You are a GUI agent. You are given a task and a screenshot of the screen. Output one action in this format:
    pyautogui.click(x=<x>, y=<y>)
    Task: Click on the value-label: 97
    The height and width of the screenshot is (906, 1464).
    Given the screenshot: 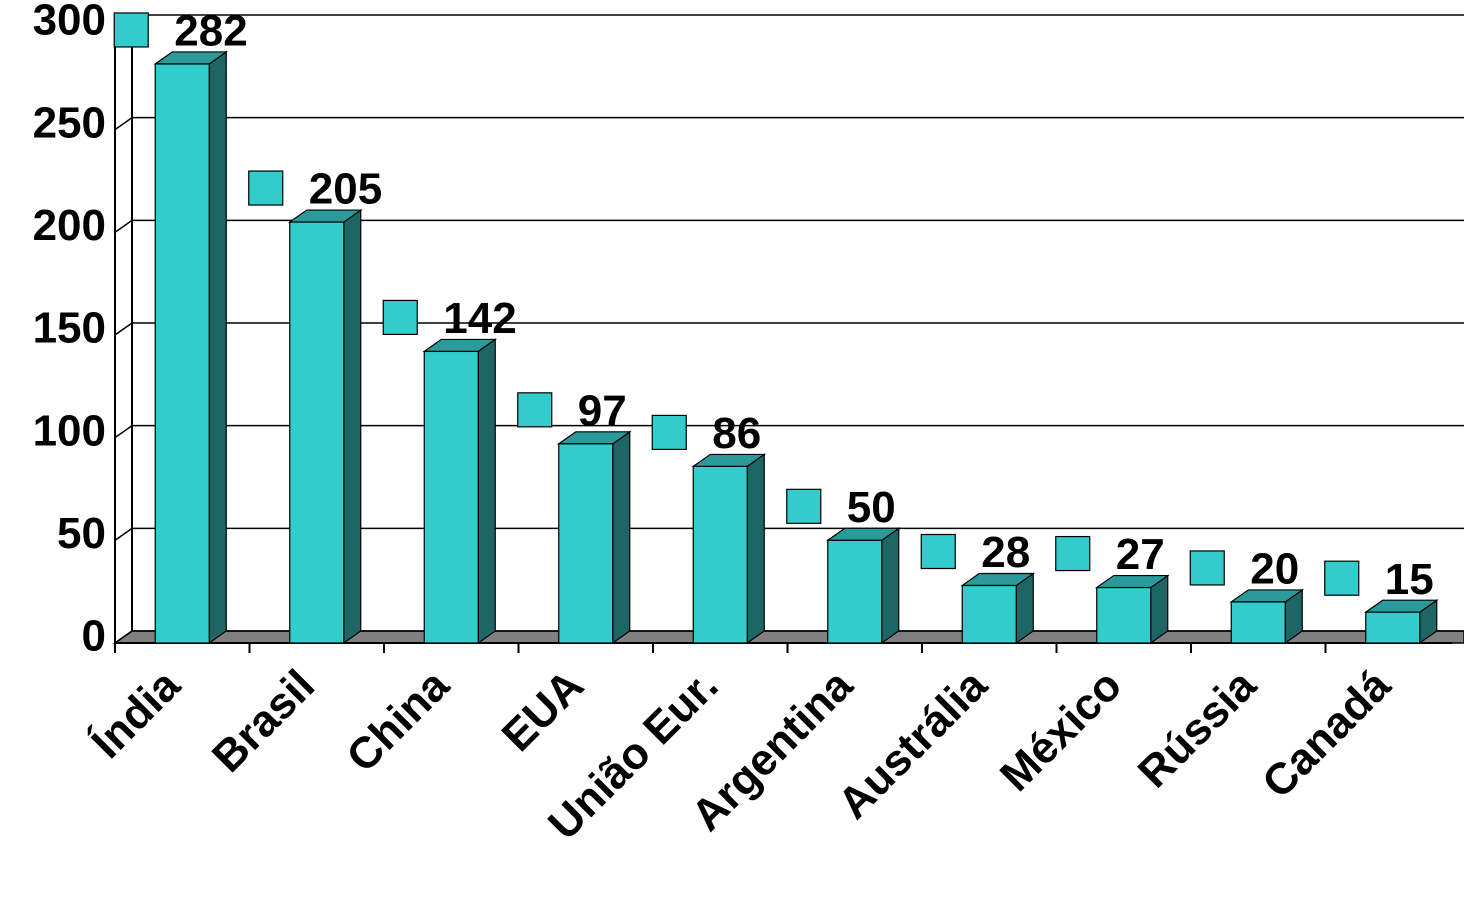 What is the action you would take?
    pyautogui.click(x=602, y=410)
    